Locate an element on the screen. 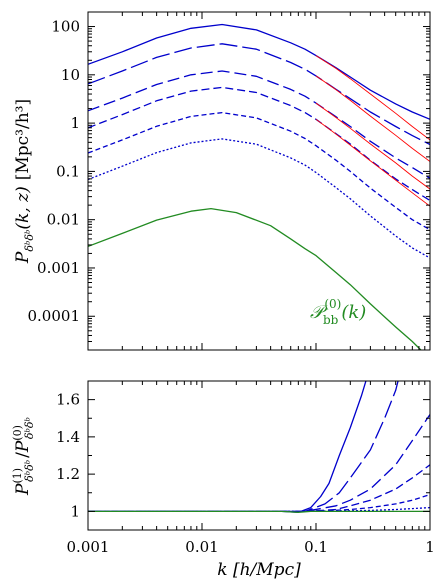 This screenshot has width=436, height=585. bottom-y-axis-title: P(1)δᵇδᵇ/P(0)δᵇδᵇ is located at coordinates (23, 456).